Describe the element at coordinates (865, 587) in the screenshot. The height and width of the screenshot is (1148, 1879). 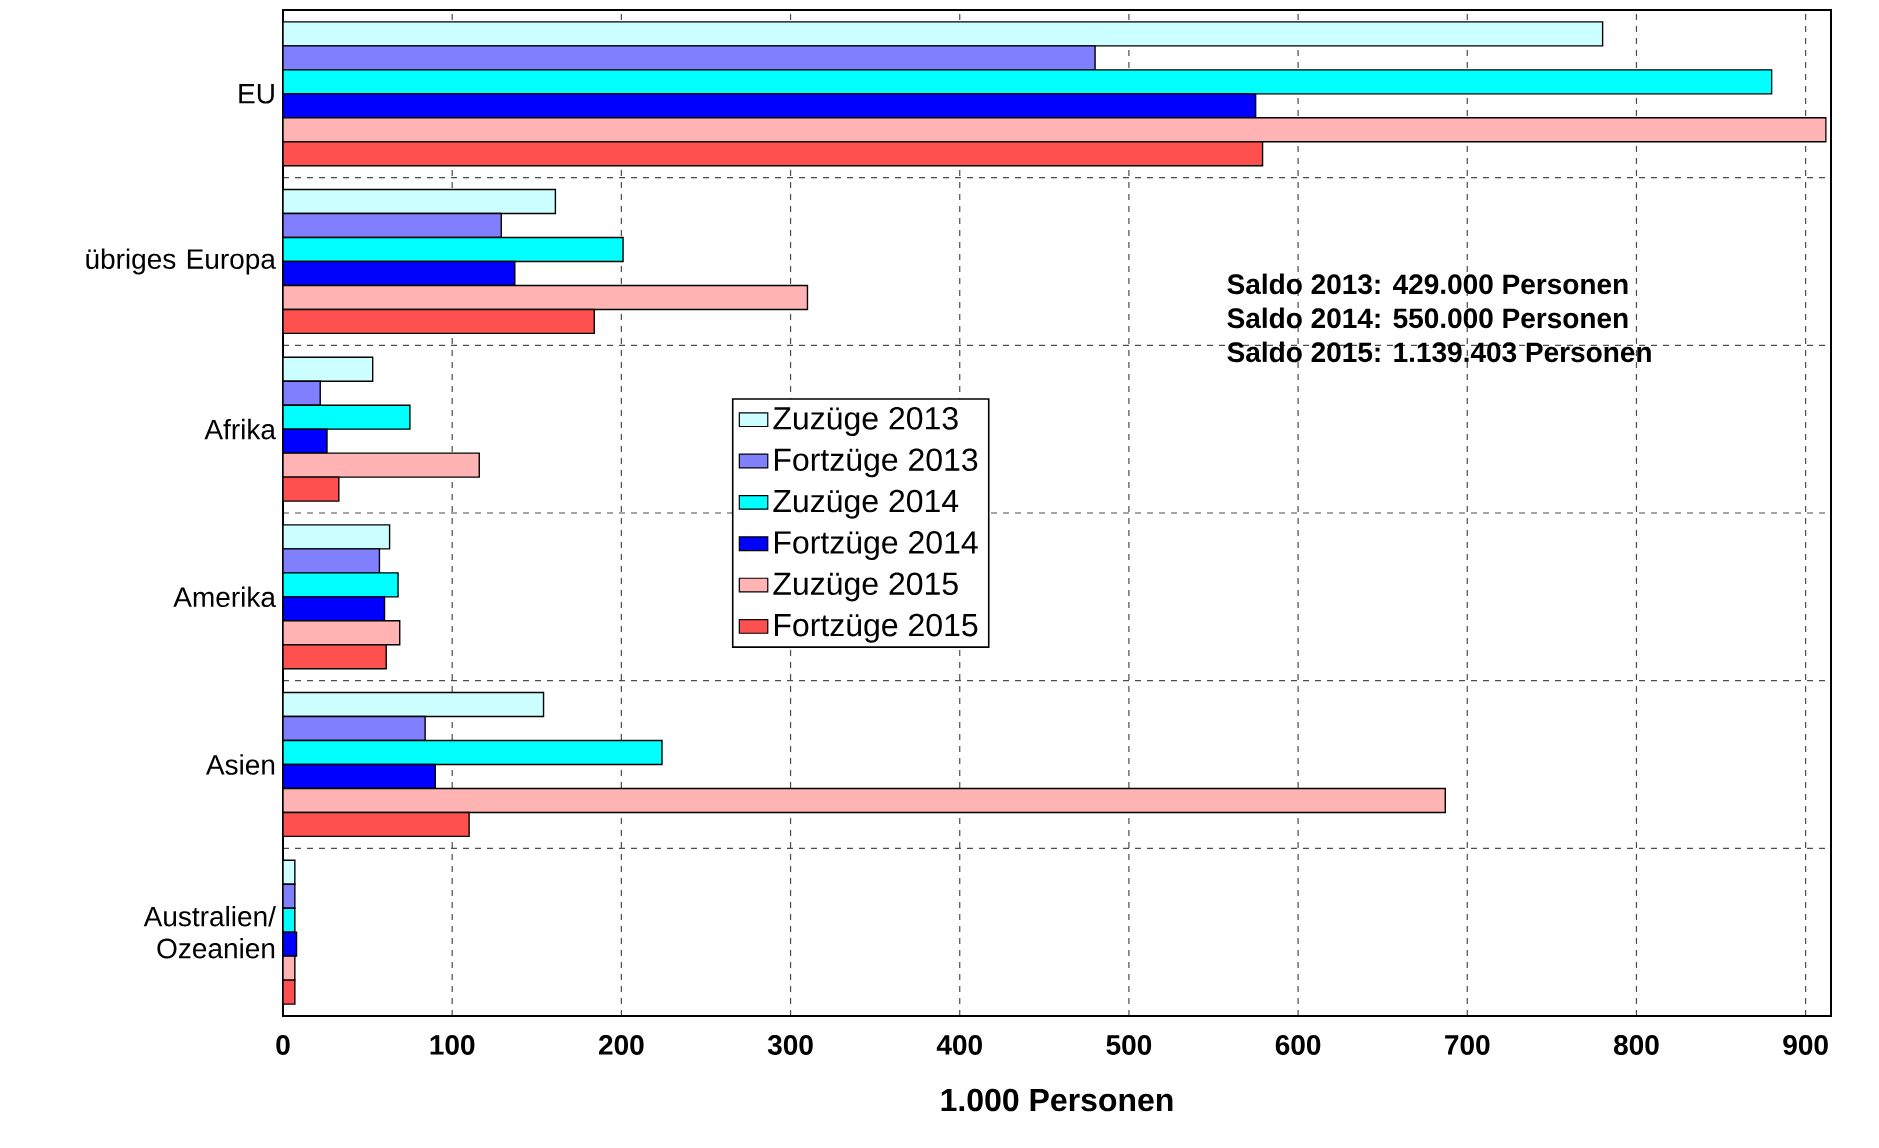
I see `legend-label: Zuzüge 2015` at that location.